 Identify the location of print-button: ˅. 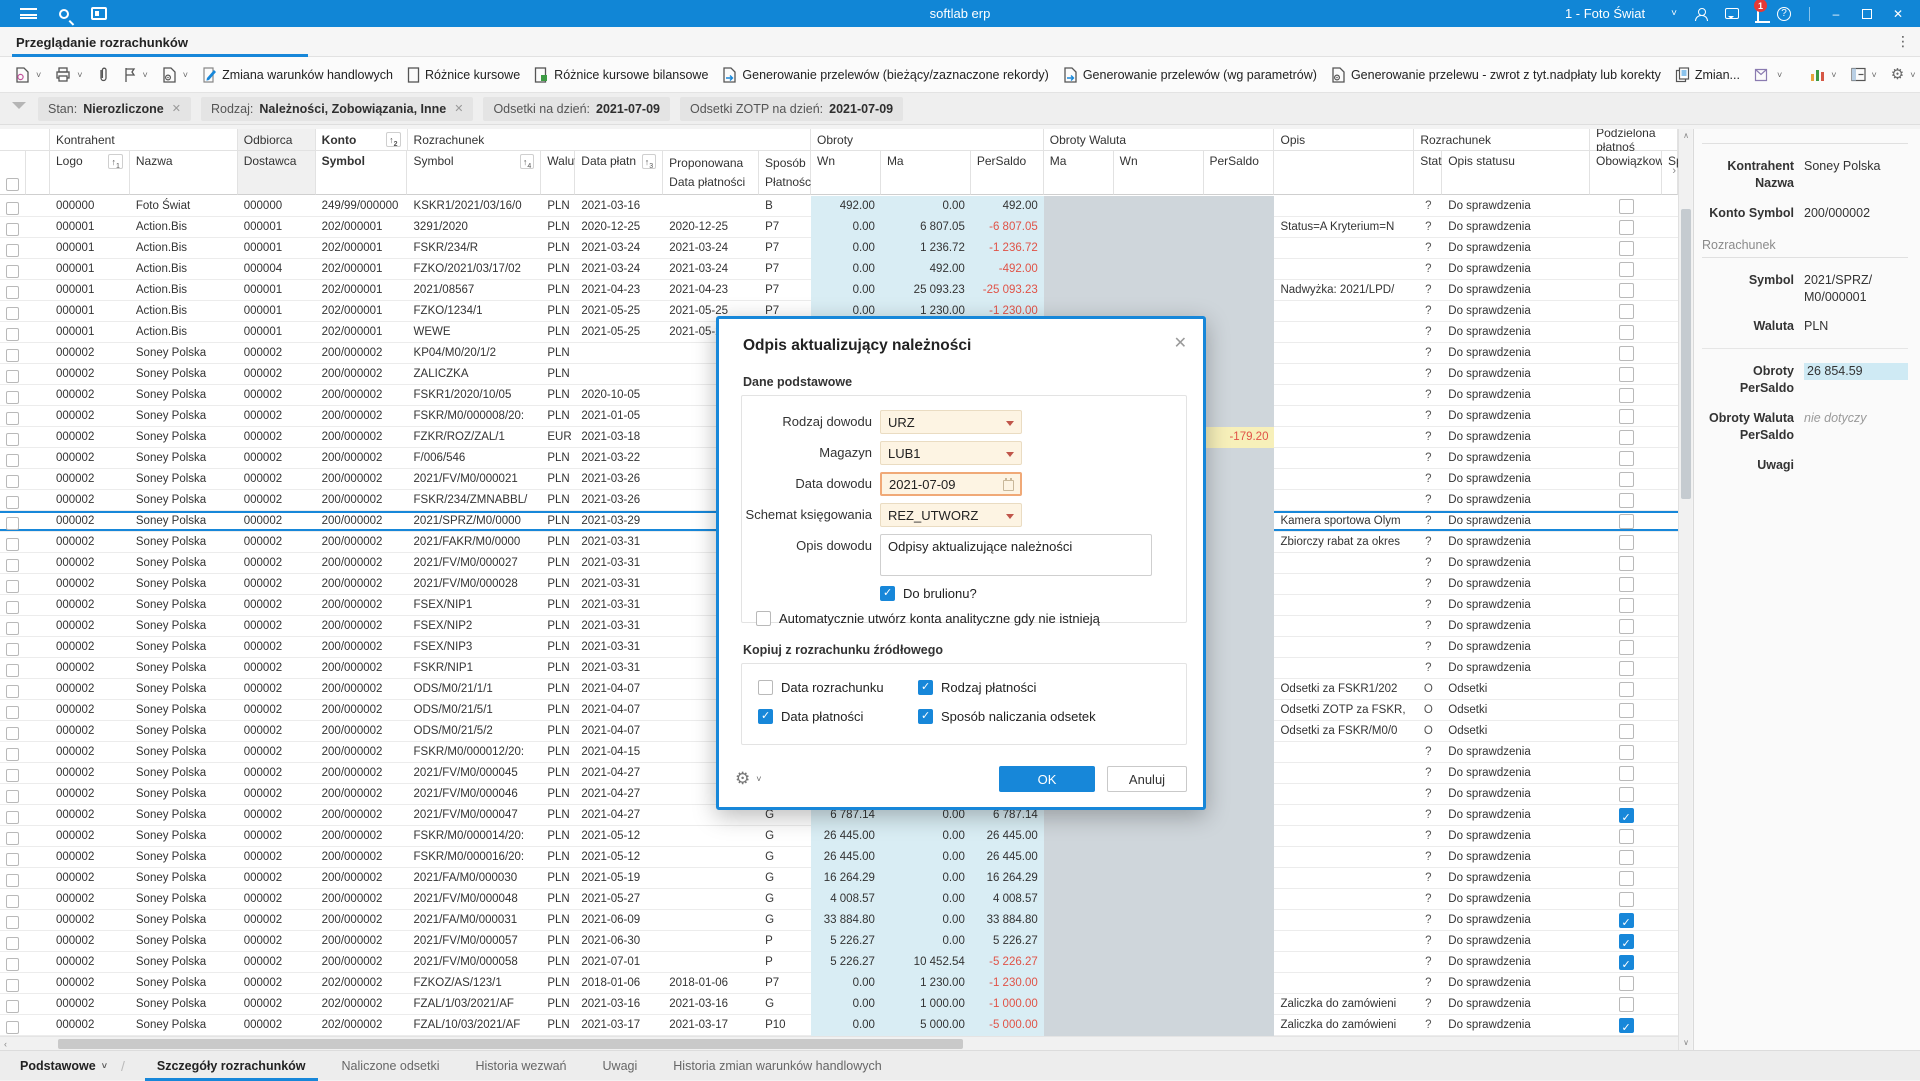
(68, 74).